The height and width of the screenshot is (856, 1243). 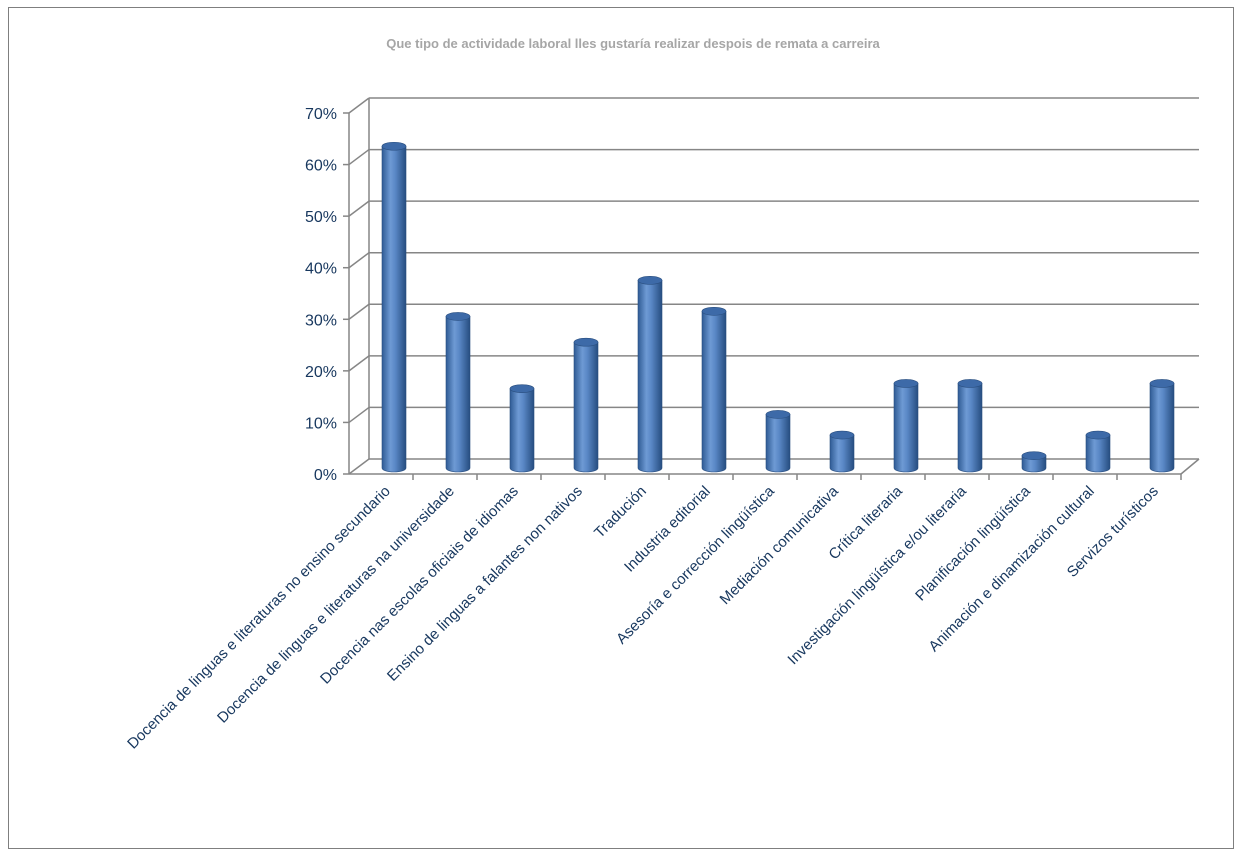 I want to click on category-label: Planificación lingüística, so click(x=973, y=543).